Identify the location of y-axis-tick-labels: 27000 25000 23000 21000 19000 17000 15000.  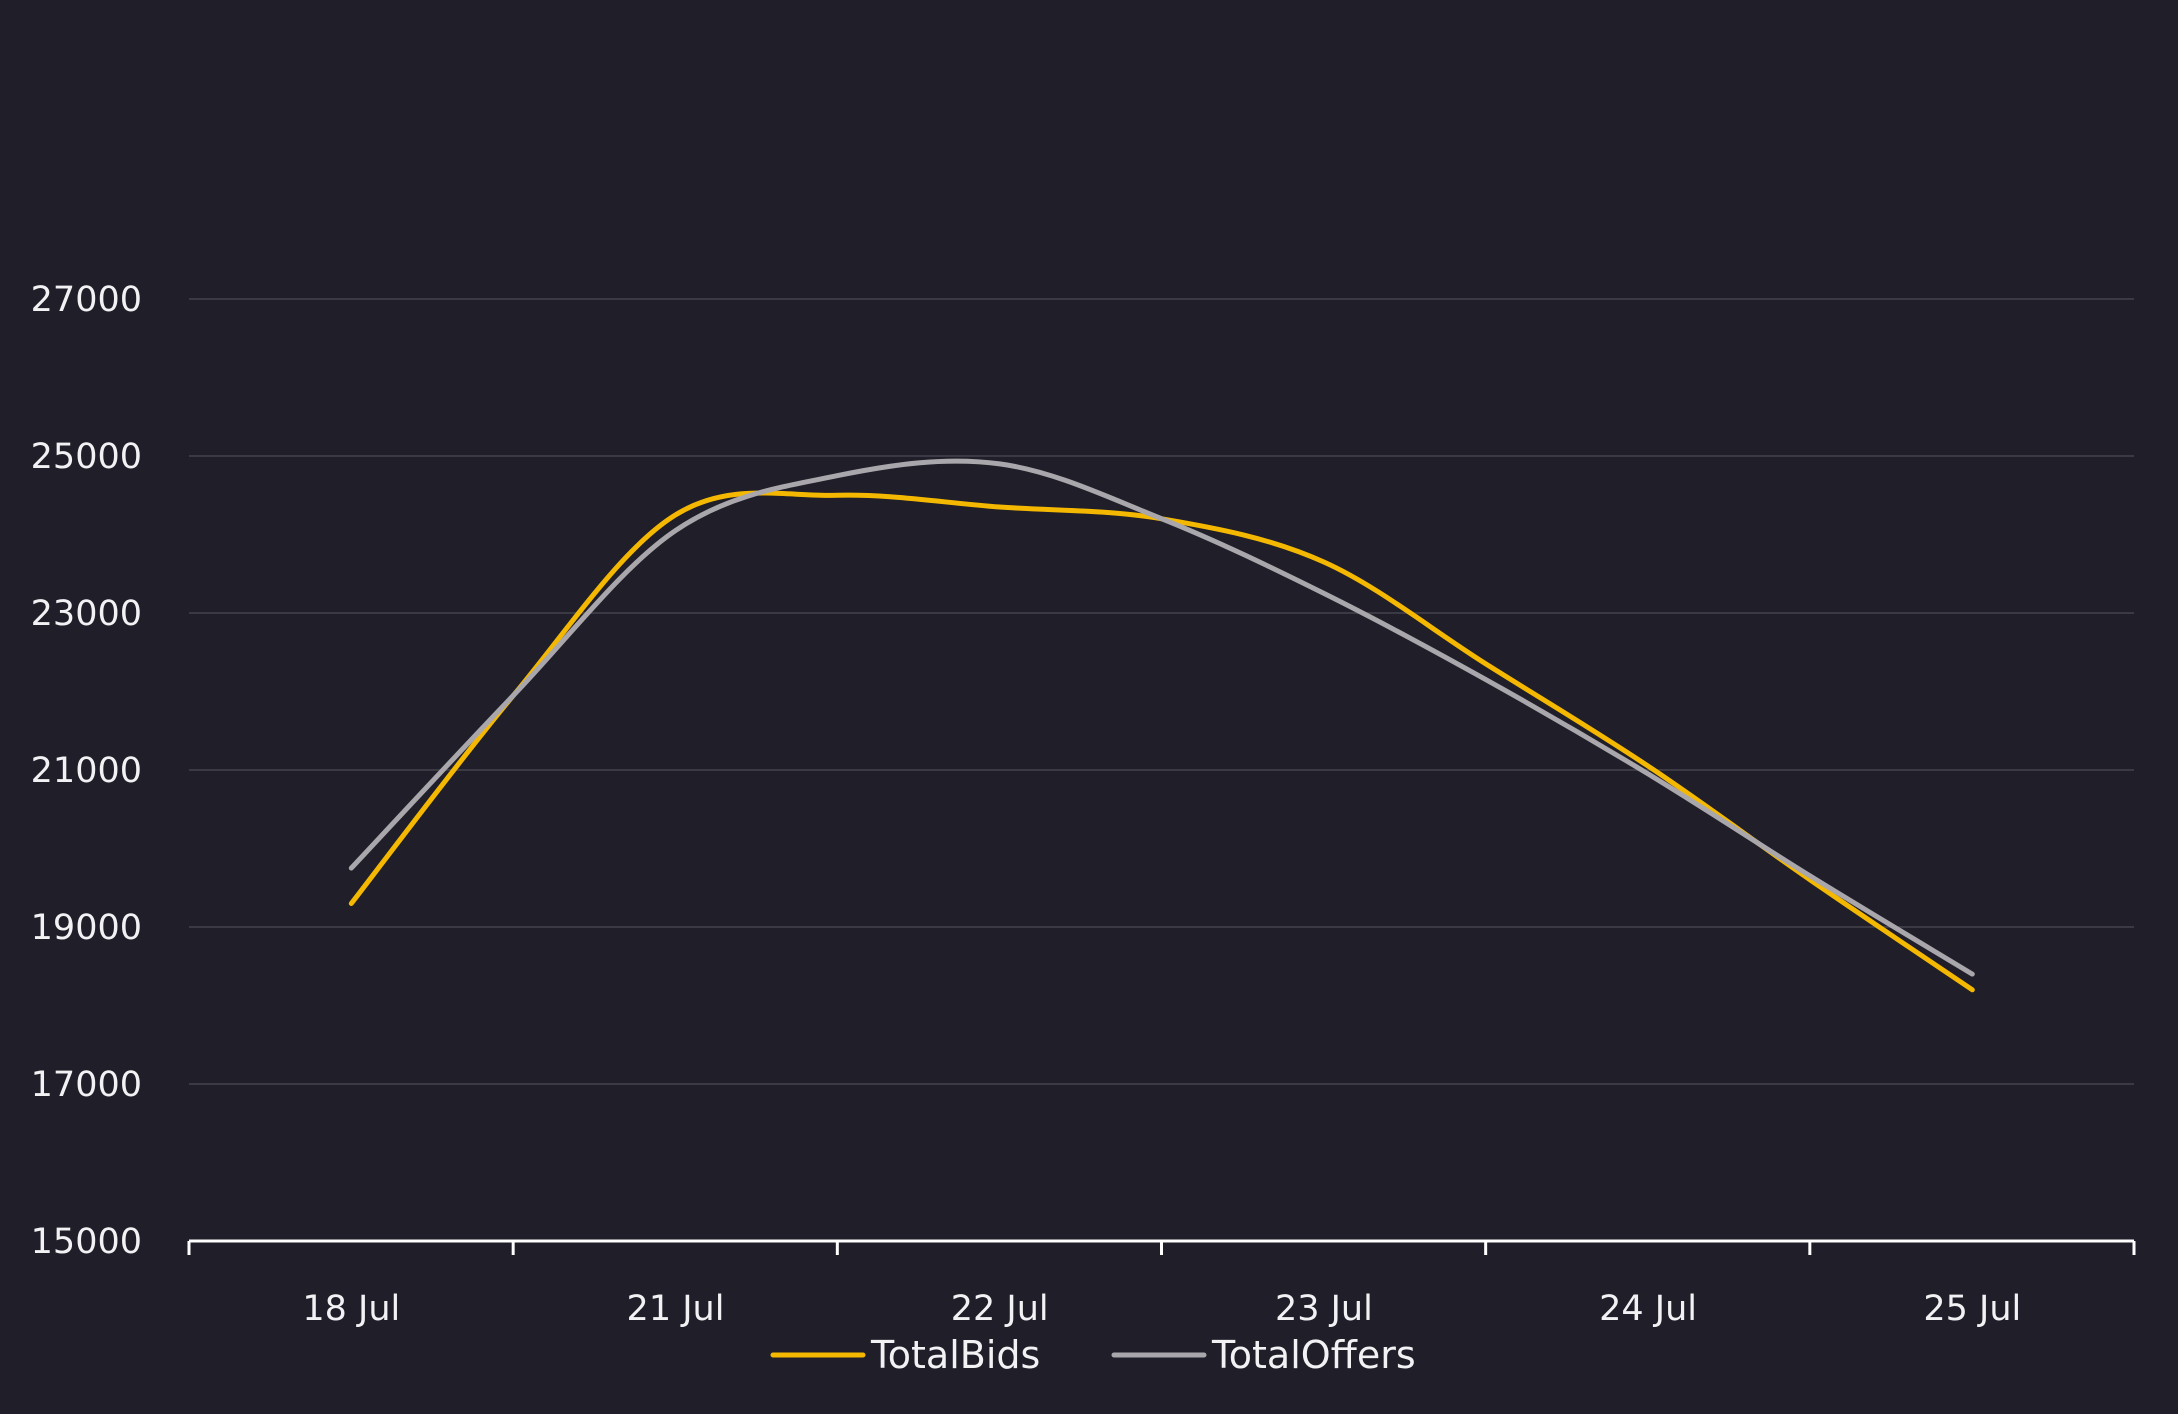
(86, 771).